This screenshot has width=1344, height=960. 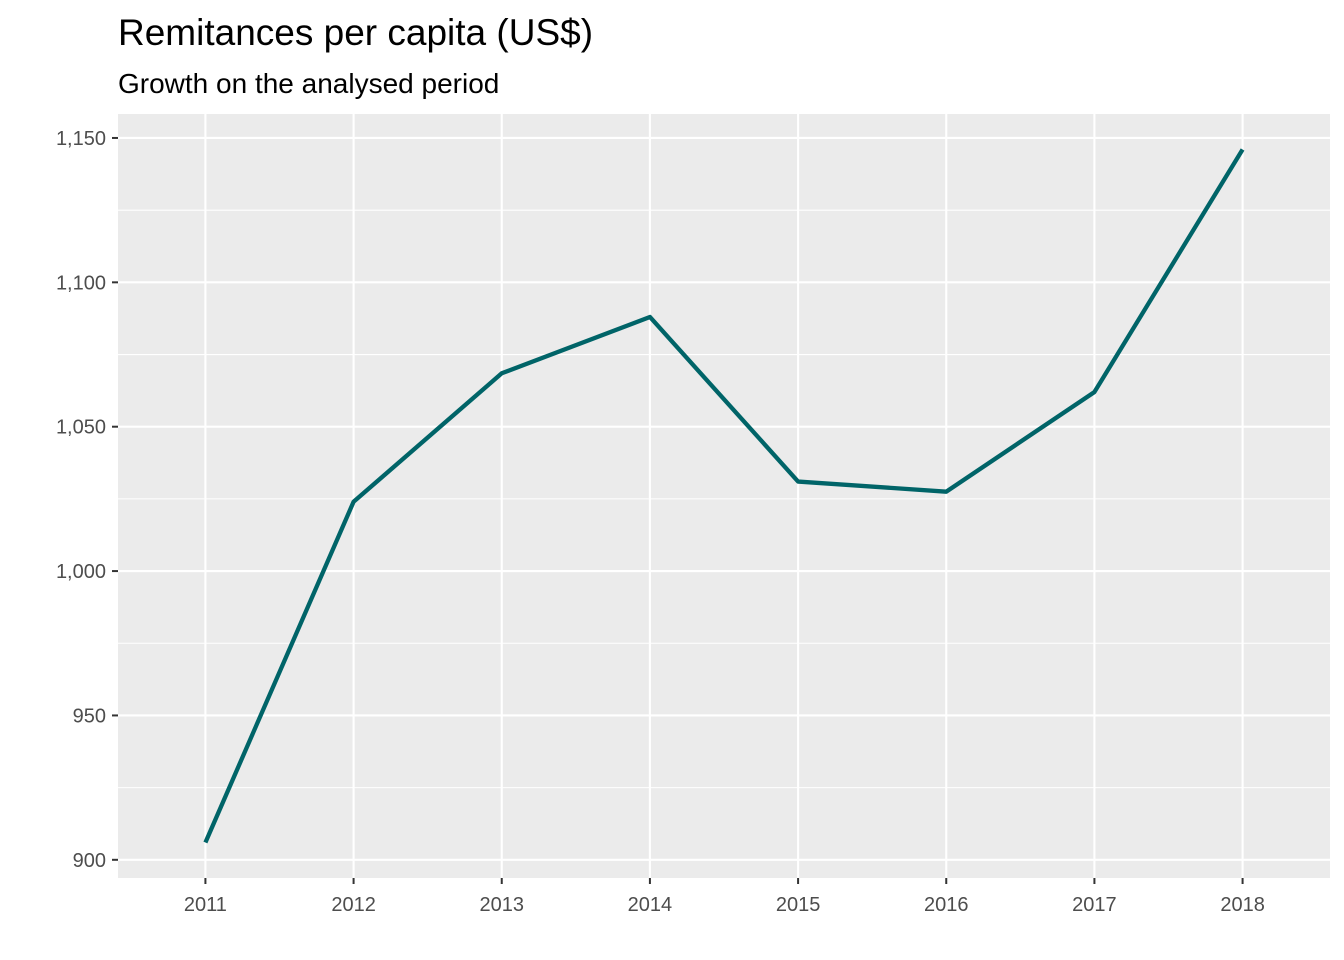 What do you see at coordinates (356, 32) in the screenshot?
I see `chart-title: Remitances per capita (US$)` at bounding box center [356, 32].